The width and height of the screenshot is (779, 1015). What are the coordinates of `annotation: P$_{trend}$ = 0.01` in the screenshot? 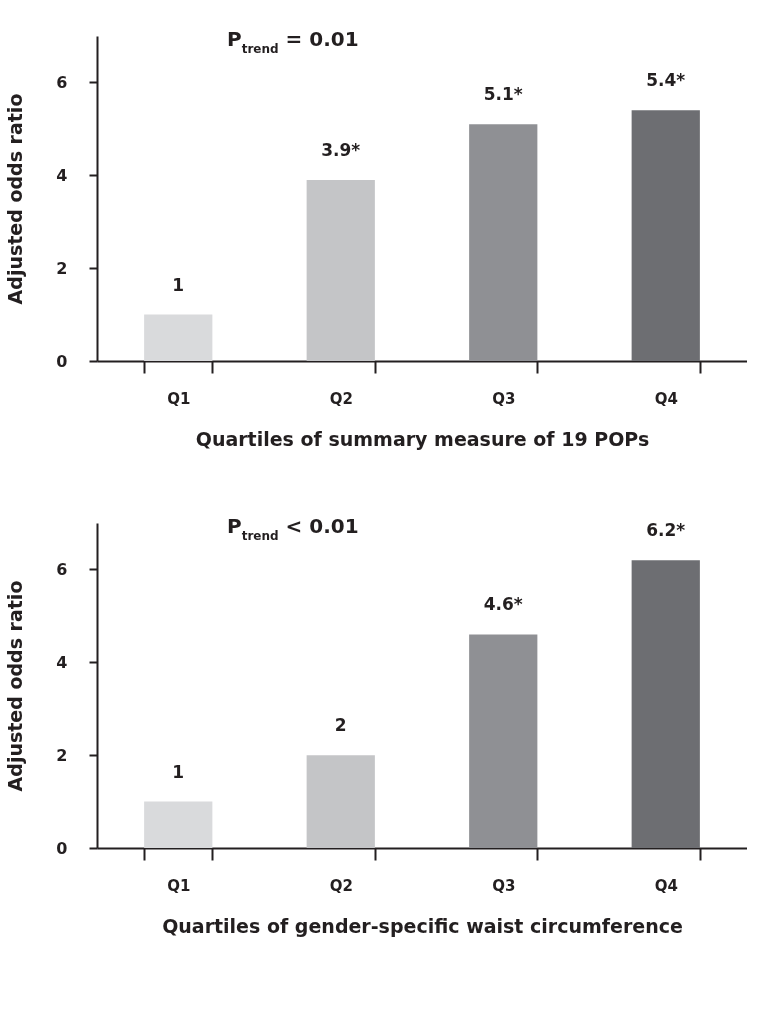 It's located at (293, 41).